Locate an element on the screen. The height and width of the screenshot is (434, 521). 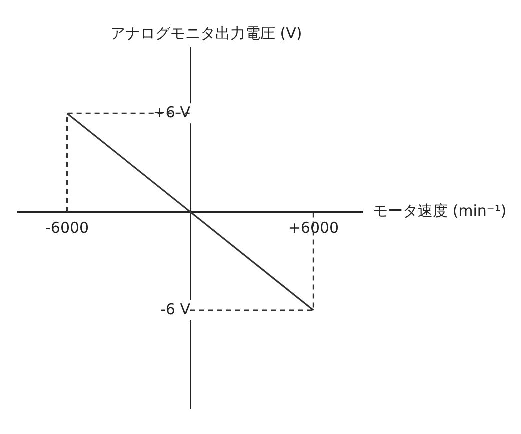
x-tick-label: +6000 is located at coordinates (314, 227).